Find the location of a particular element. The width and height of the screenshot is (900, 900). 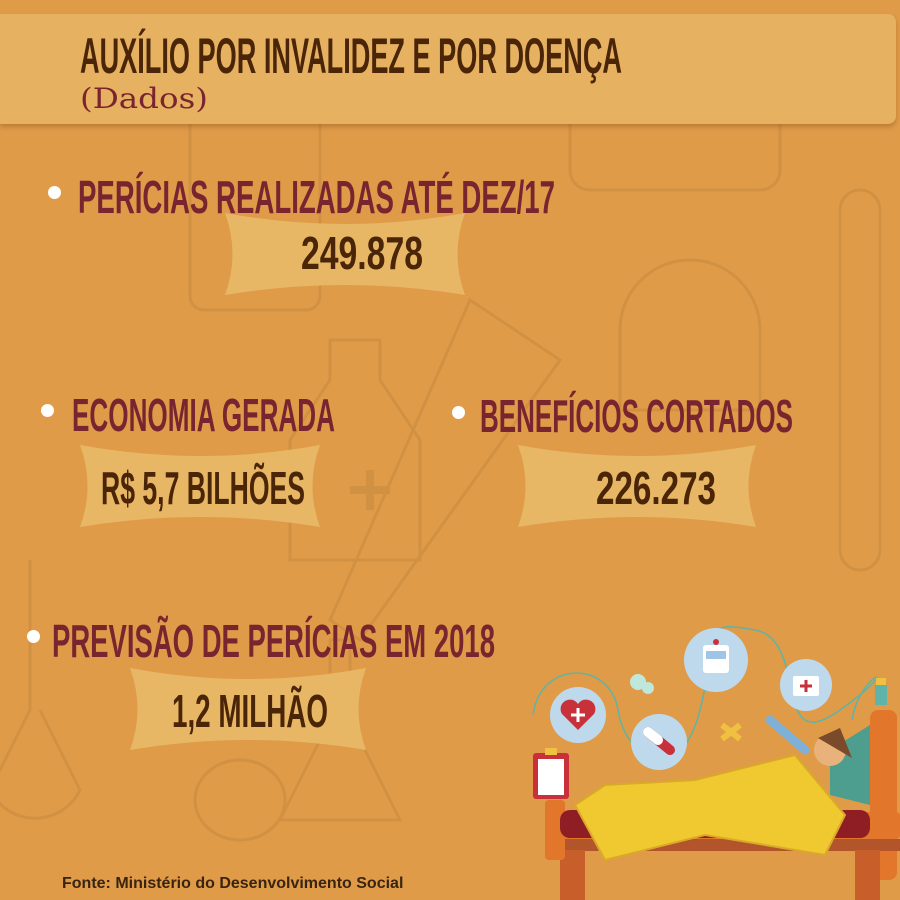

tablets-icon is located at coordinates (642, 684).